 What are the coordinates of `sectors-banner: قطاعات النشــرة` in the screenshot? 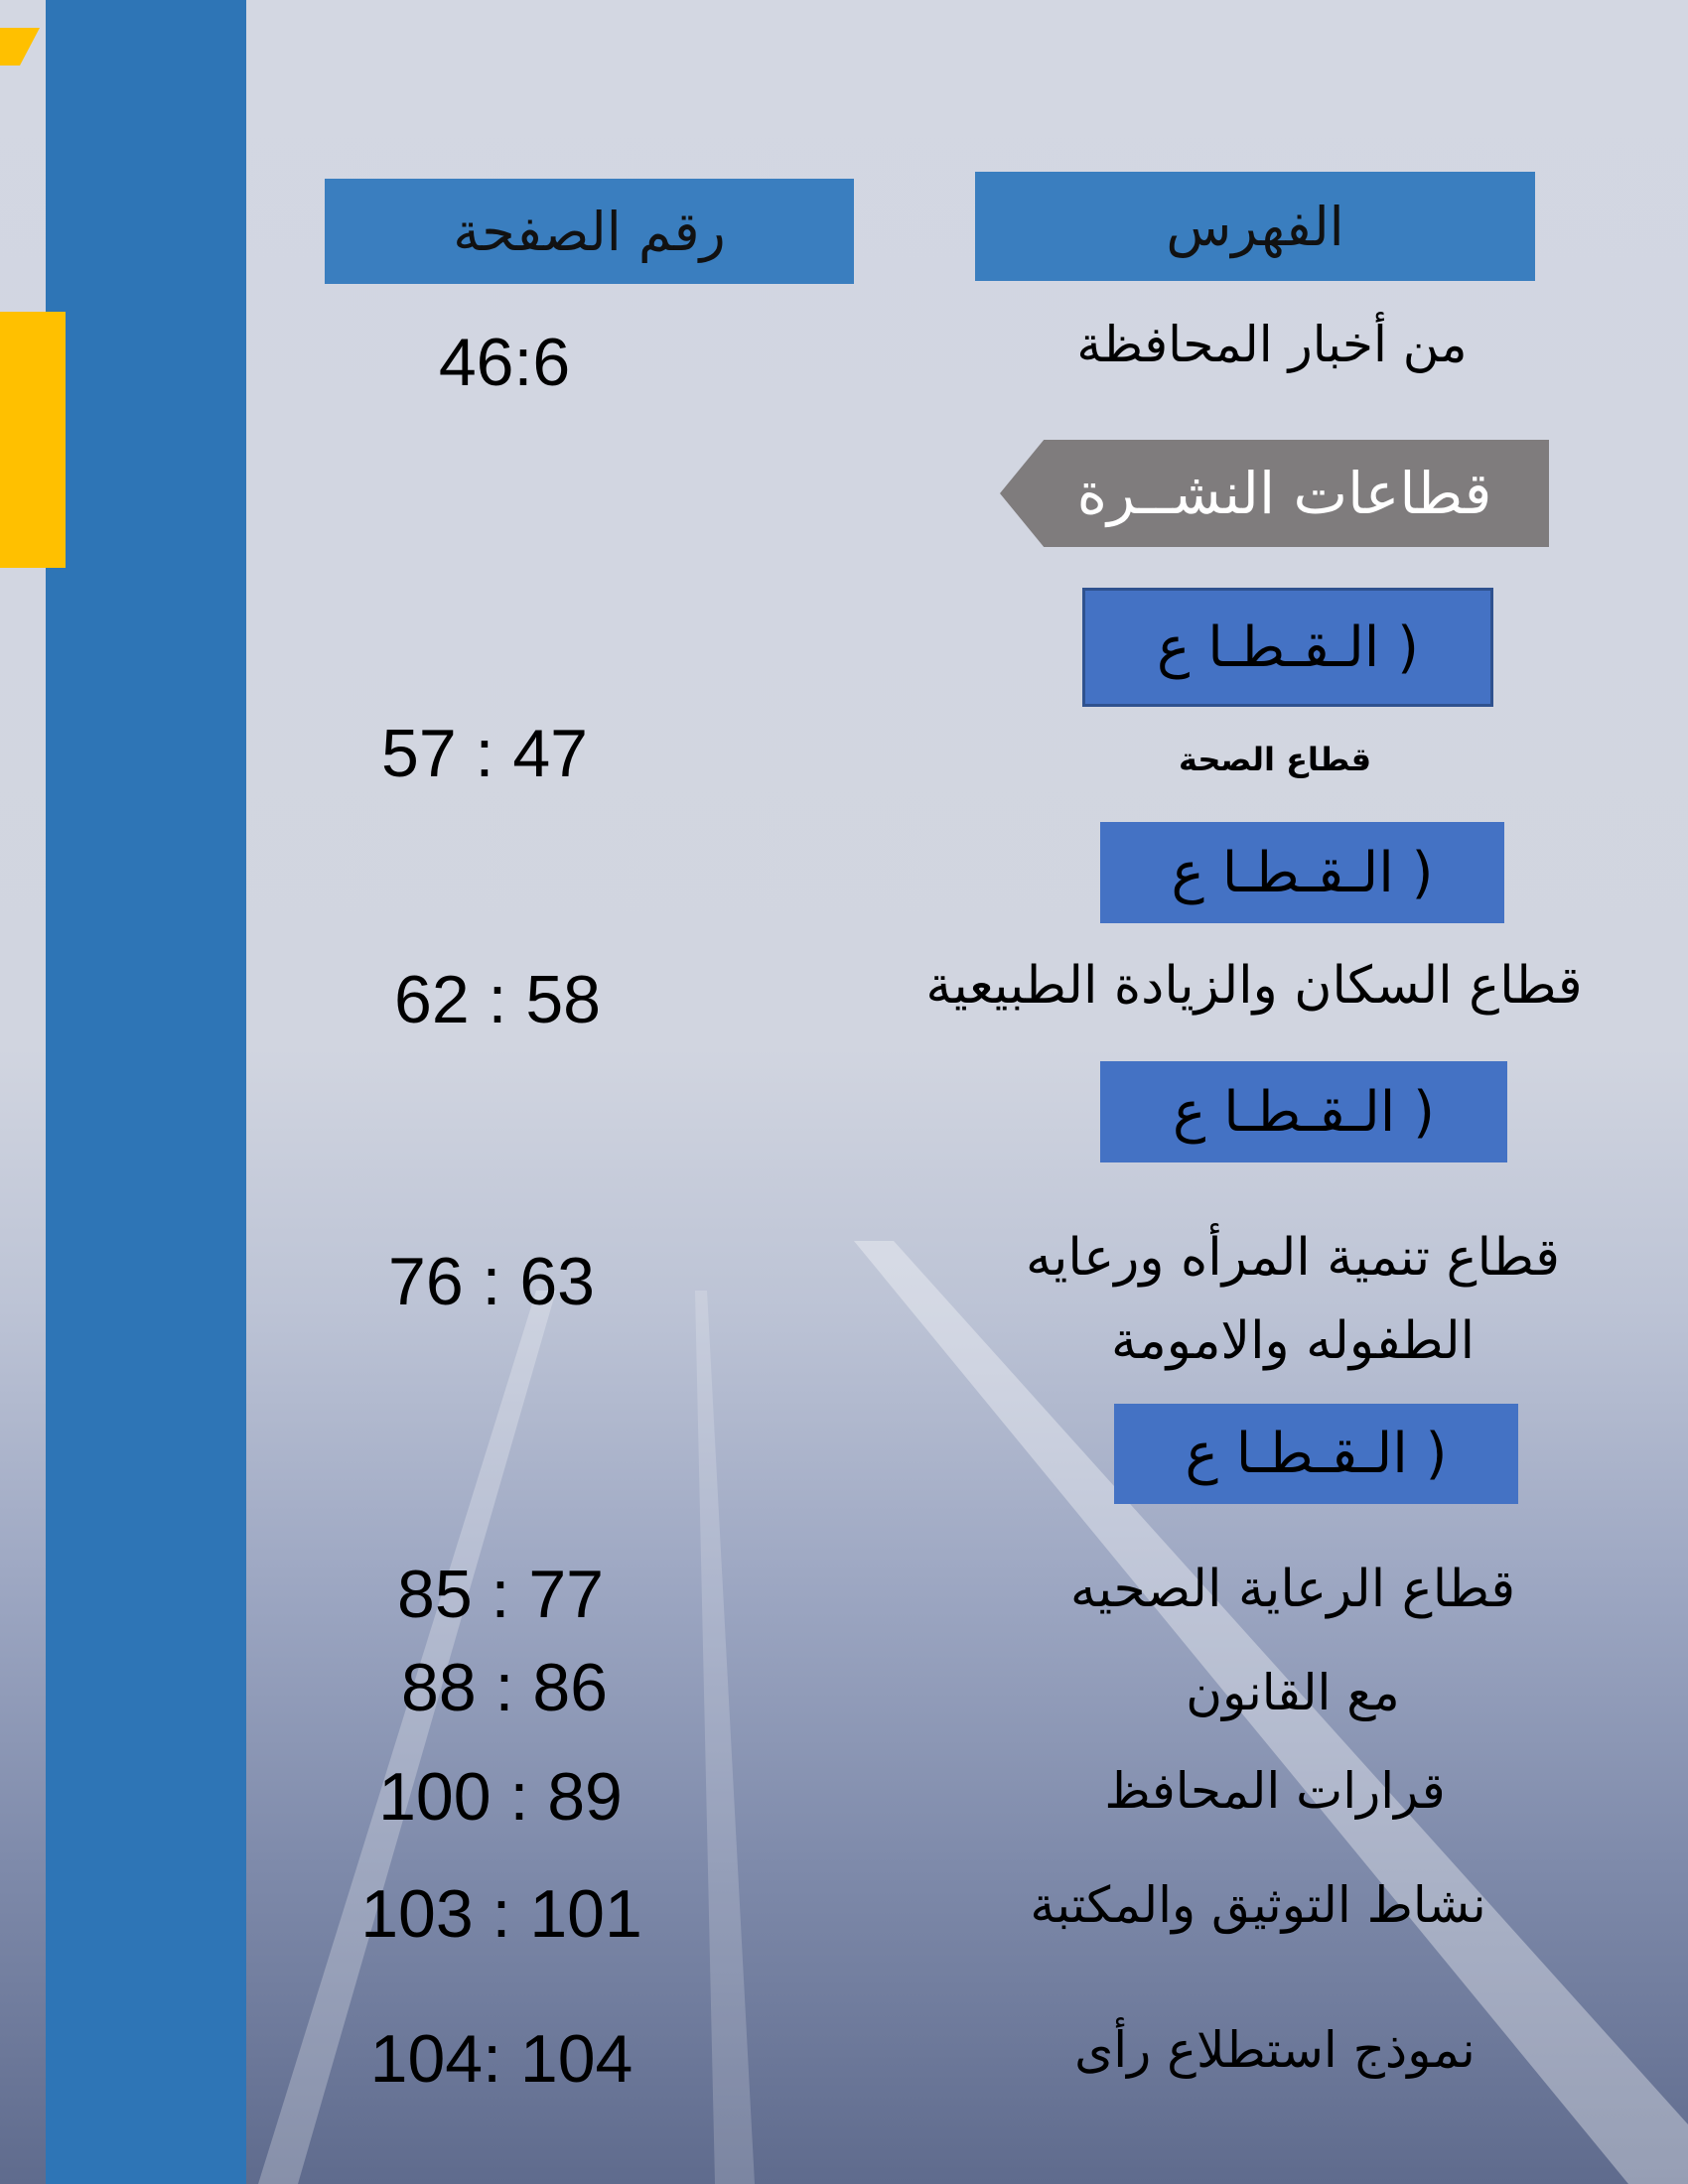 It's located at (1274, 493).